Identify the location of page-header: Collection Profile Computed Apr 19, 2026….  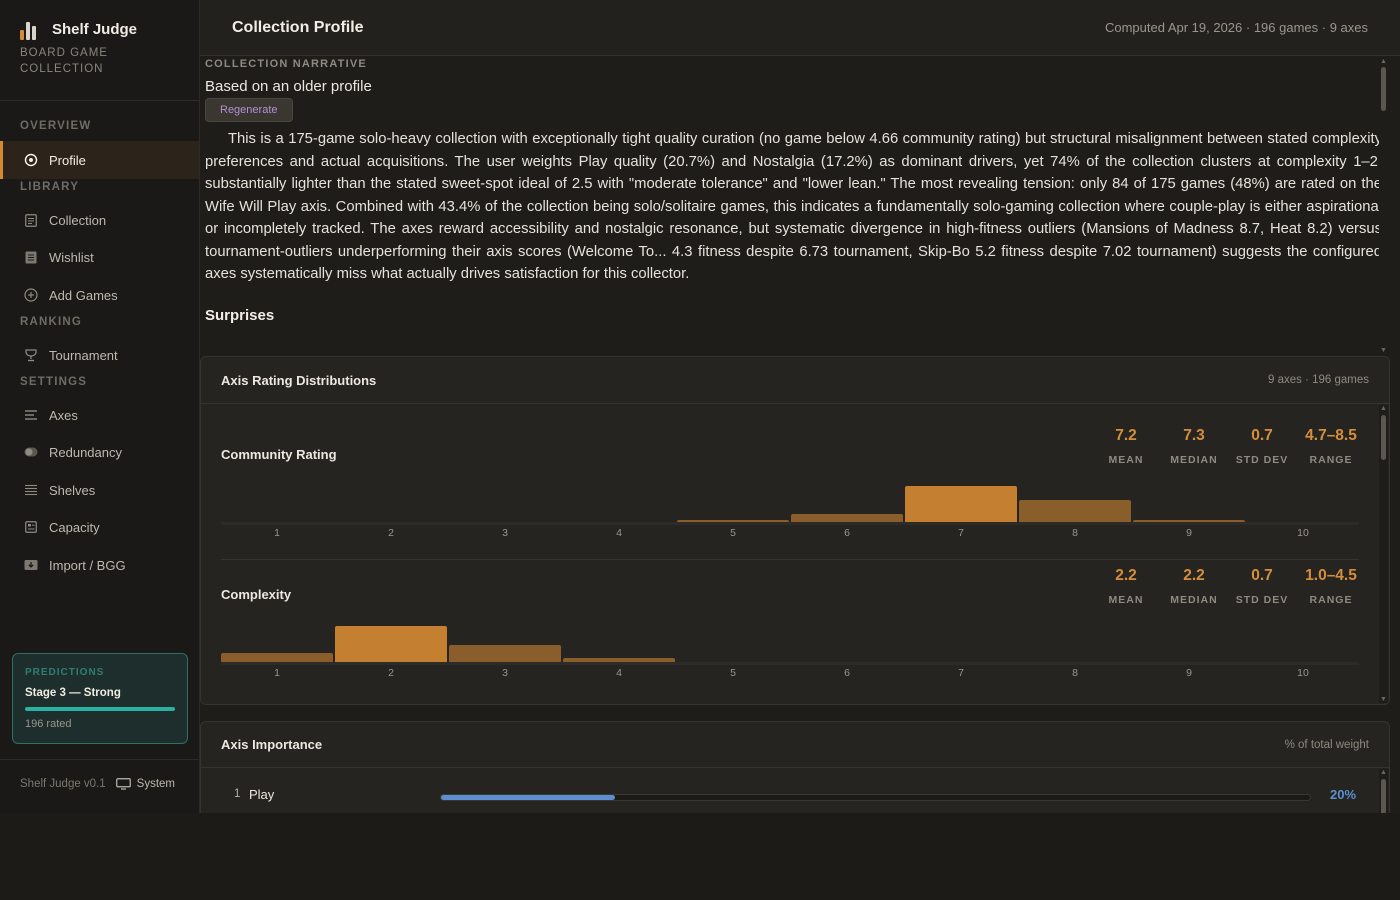
(800, 28).